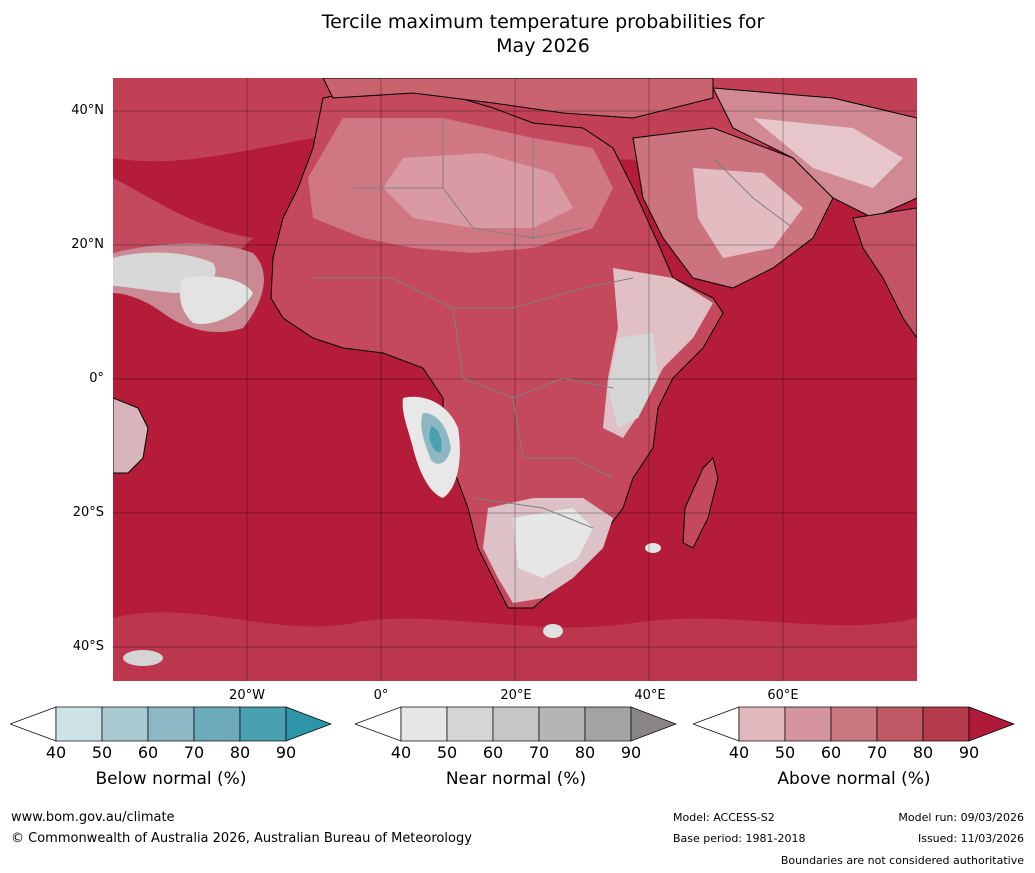 The image size is (1035, 873). What do you see at coordinates (970, 838) in the screenshot?
I see `issued-text: Issued: 11/03/2026` at bounding box center [970, 838].